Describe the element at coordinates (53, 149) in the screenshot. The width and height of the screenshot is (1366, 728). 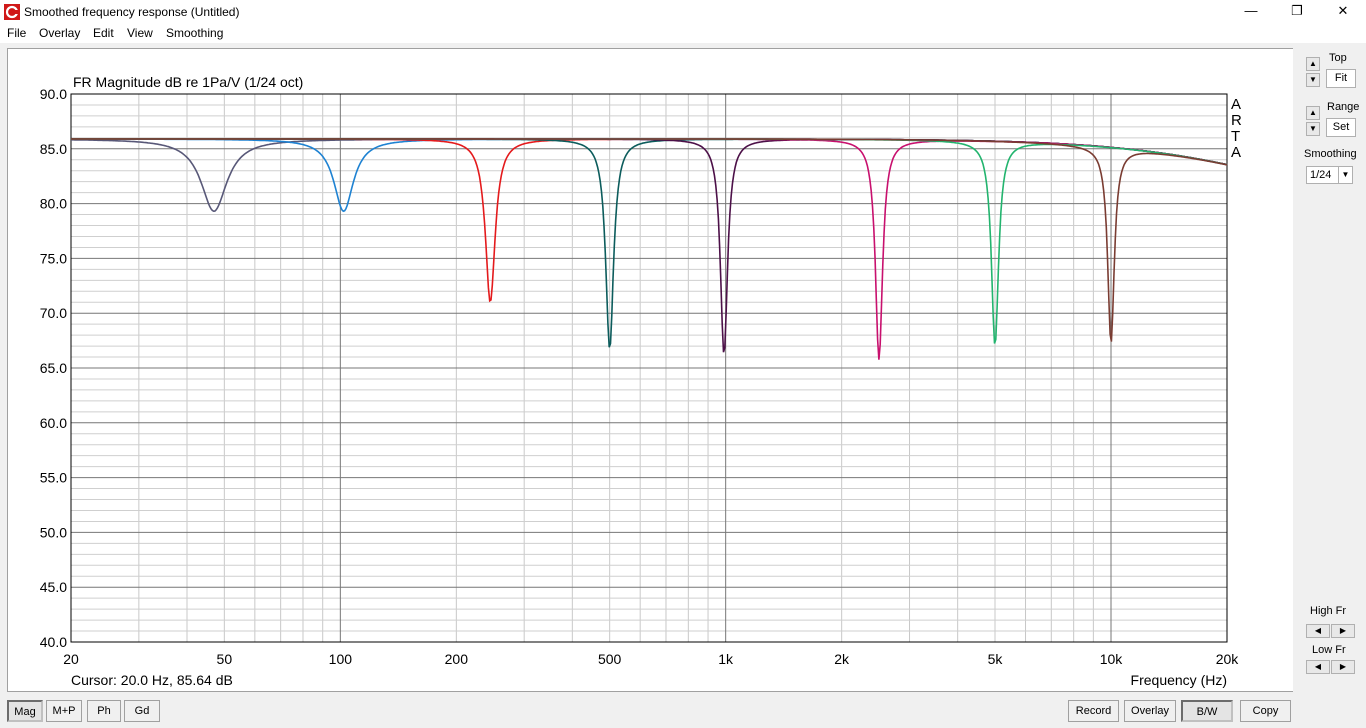
I see `y-tick-label: 85.0` at that location.